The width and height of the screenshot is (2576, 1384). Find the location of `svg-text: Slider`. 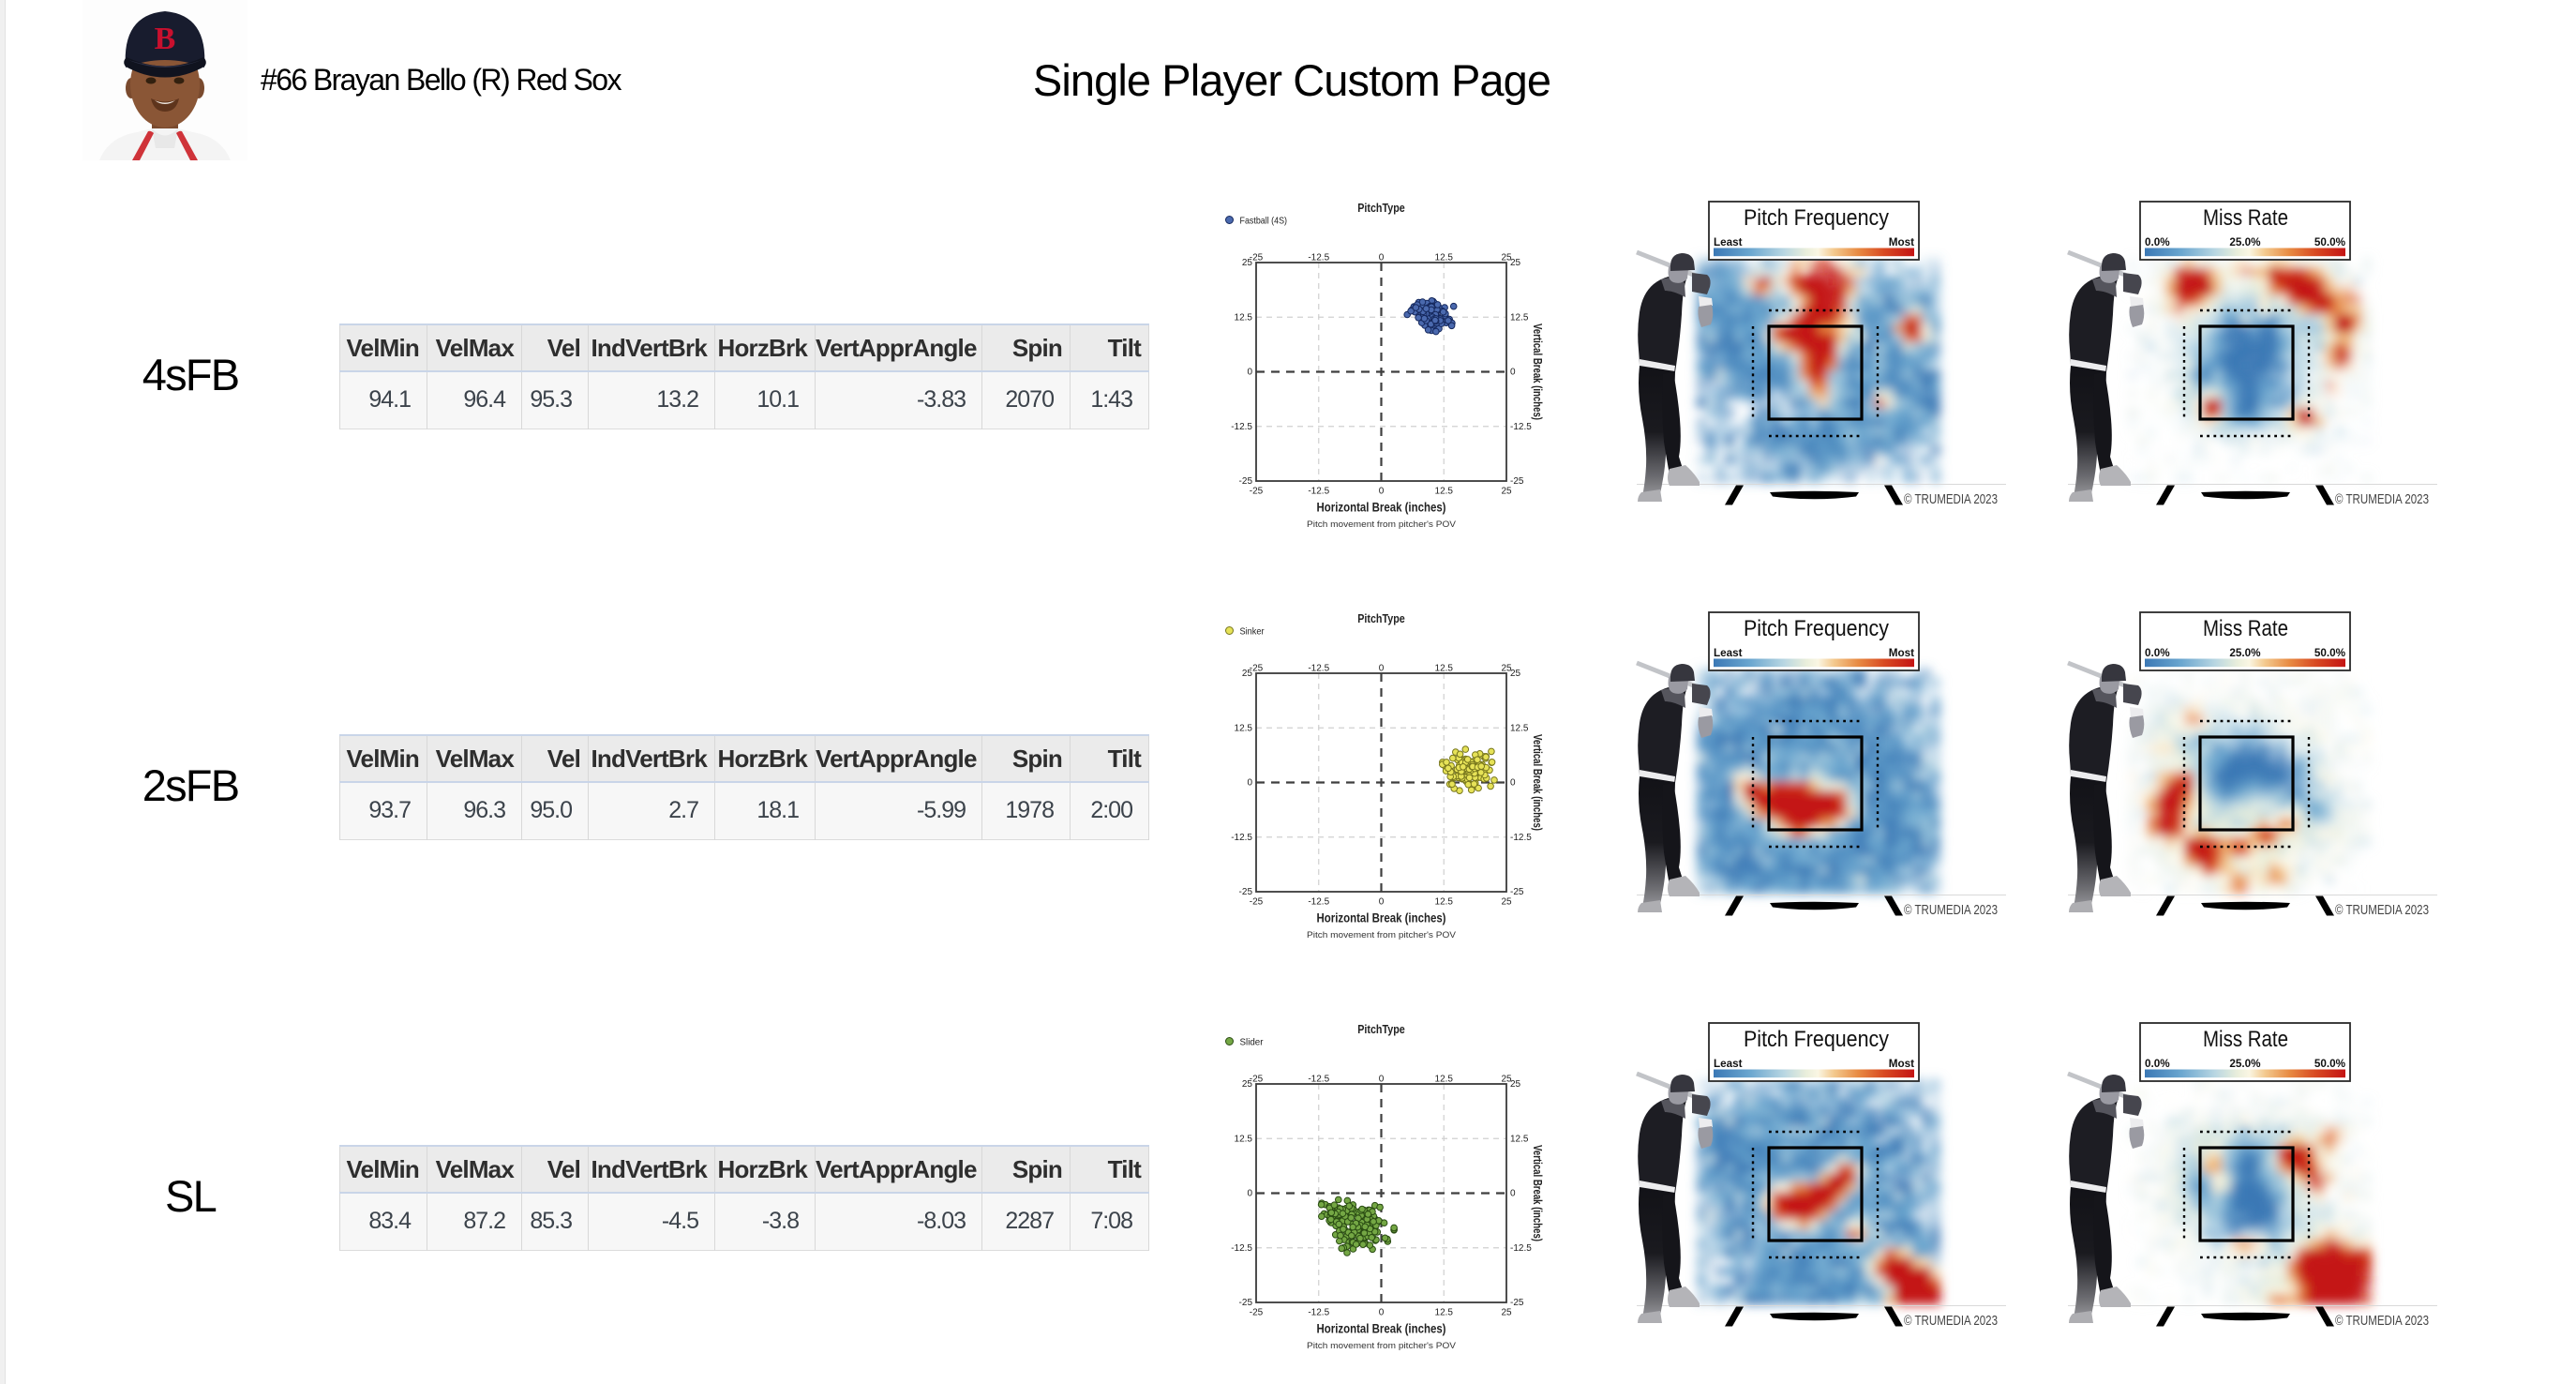

svg-text: Slider is located at coordinates (1252, 1042).